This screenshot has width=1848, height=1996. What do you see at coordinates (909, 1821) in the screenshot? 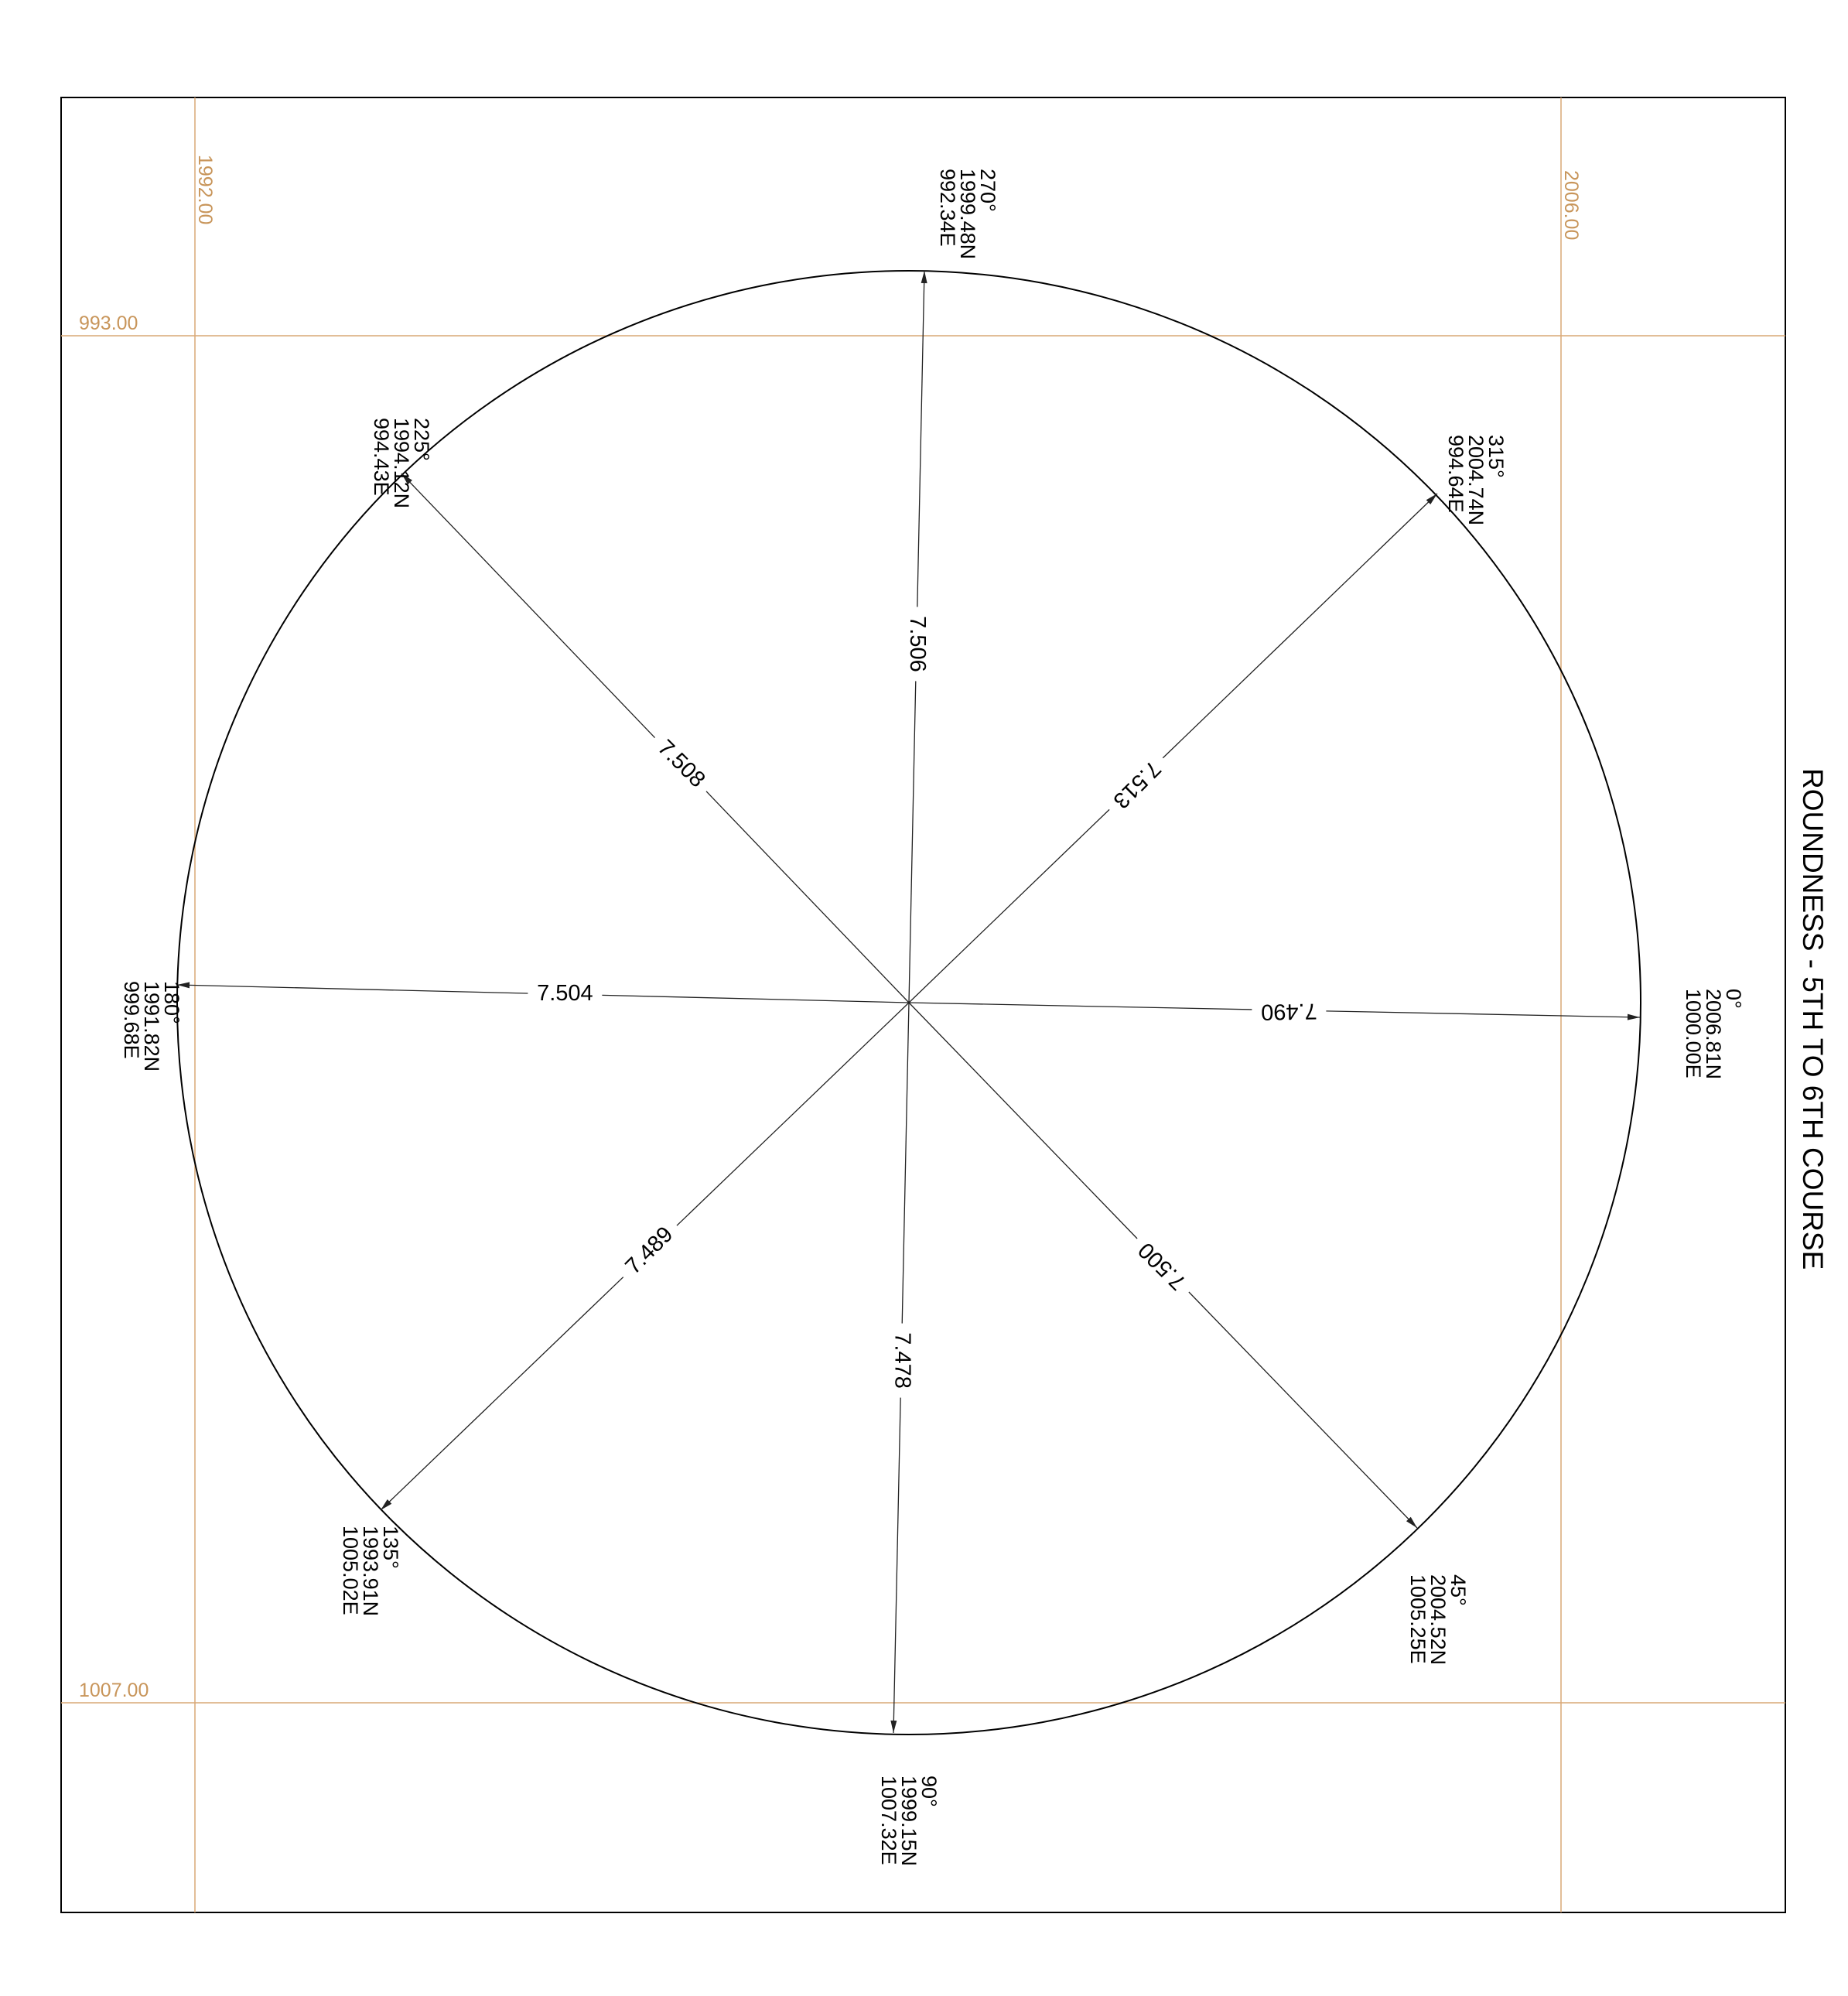
I see `point-northing: 1999.15N` at bounding box center [909, 1821].